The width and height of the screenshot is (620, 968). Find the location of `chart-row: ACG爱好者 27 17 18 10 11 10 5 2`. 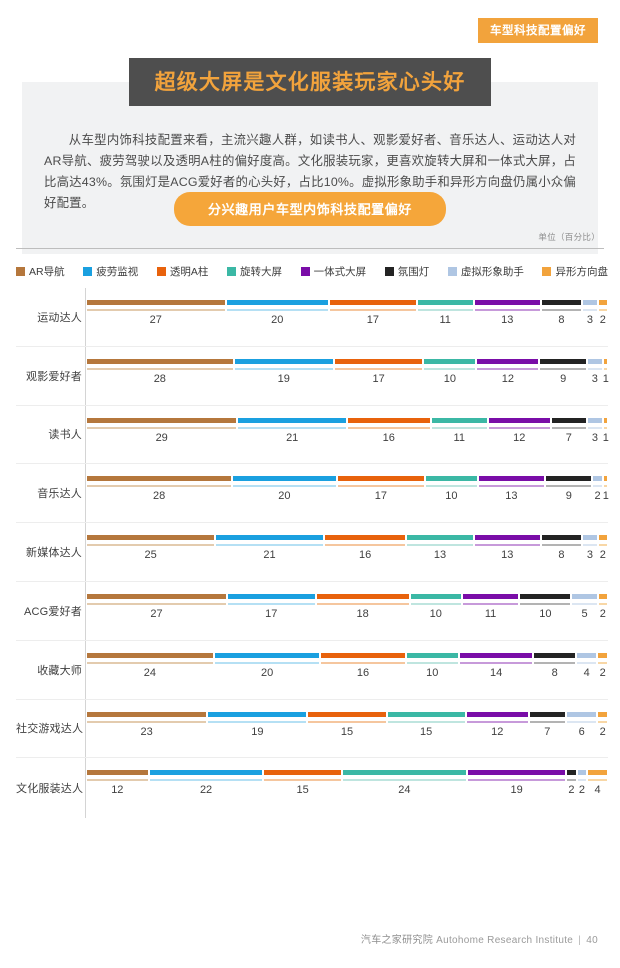

chart-row: ACG爱好者 27 17 18 10 11 10 5 2 is located at coordinates (312, 611).